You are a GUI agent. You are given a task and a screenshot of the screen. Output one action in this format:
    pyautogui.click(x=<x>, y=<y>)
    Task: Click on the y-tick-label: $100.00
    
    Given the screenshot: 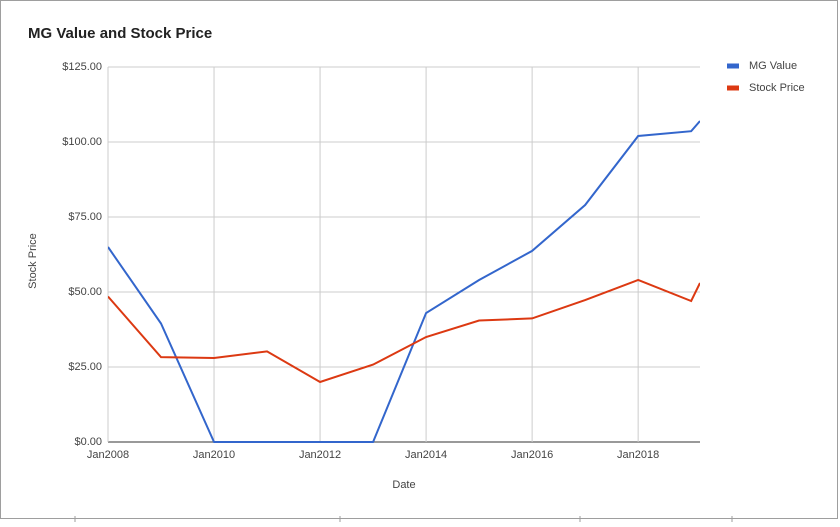 What is the action you would take?
    pyautogui.click(x=82, y=142)
    